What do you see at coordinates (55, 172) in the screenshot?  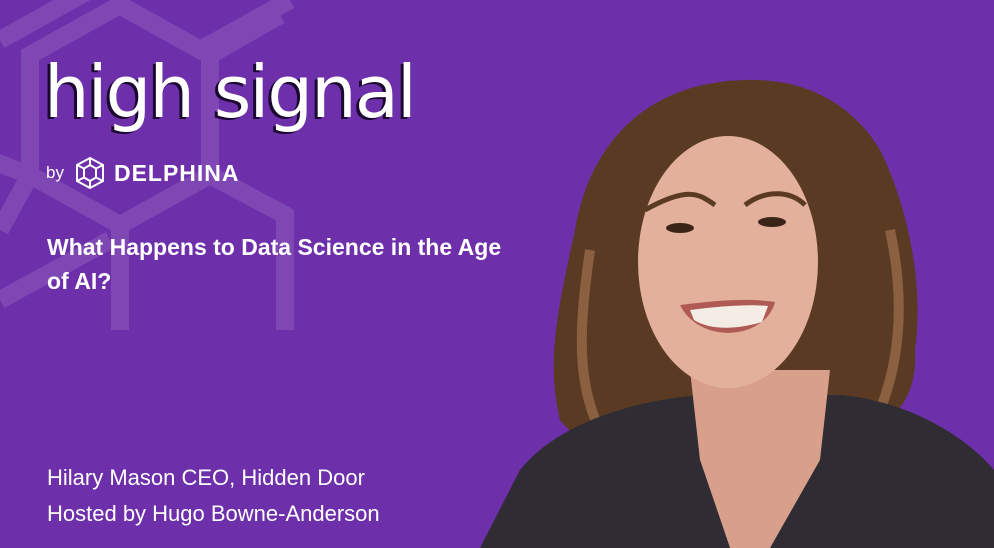 I see `by-label: by` at bounding box center [55, 172].